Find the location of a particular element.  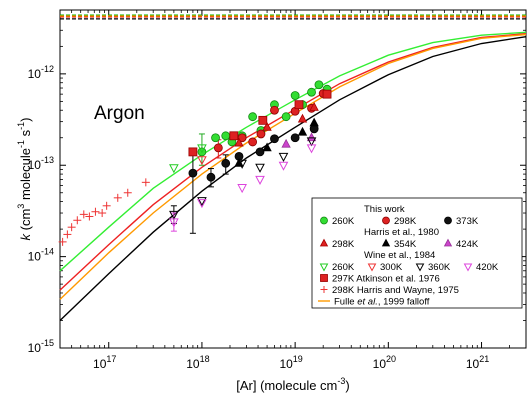

x-axis-label: [Ar] (molecule cm-3) is located at coordinates (293, 384).